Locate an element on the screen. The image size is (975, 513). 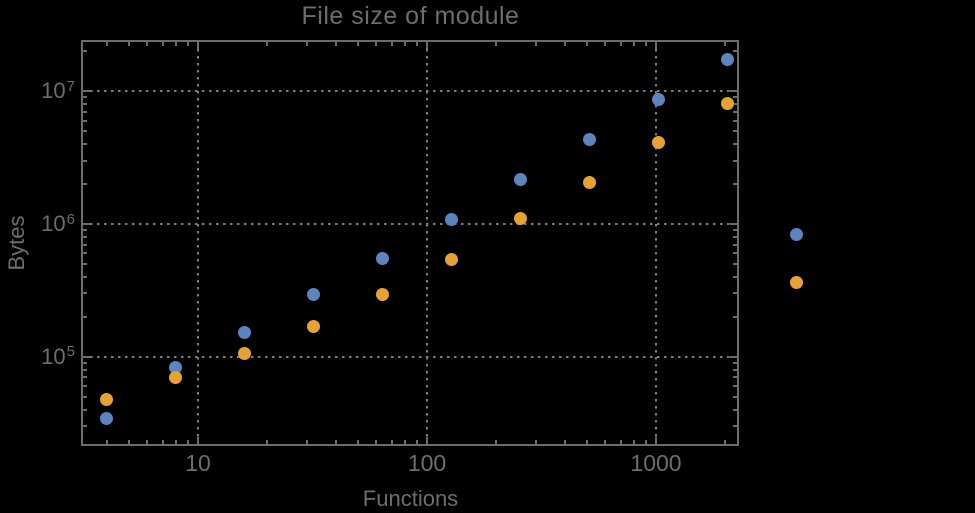
y-tick-label: 10⁶ is located at coordinates (58, 223).